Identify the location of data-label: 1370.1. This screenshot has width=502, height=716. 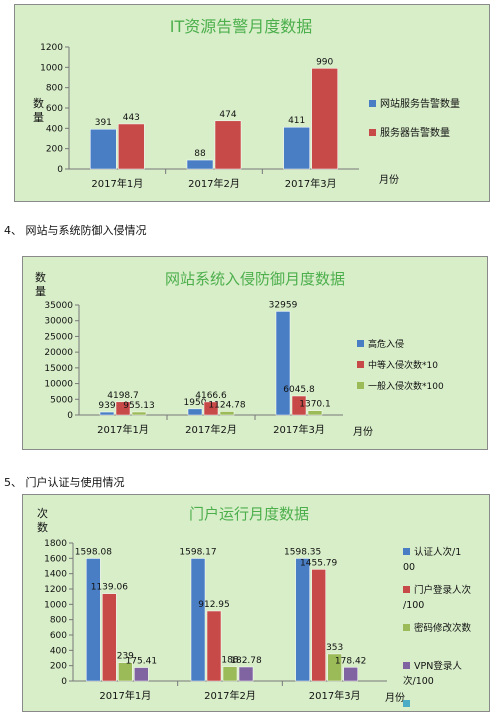
(315, 405).